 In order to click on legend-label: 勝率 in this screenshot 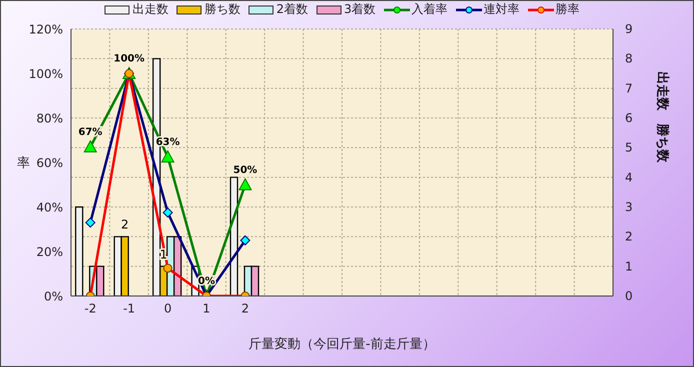, I will do `click(567, 9)`.